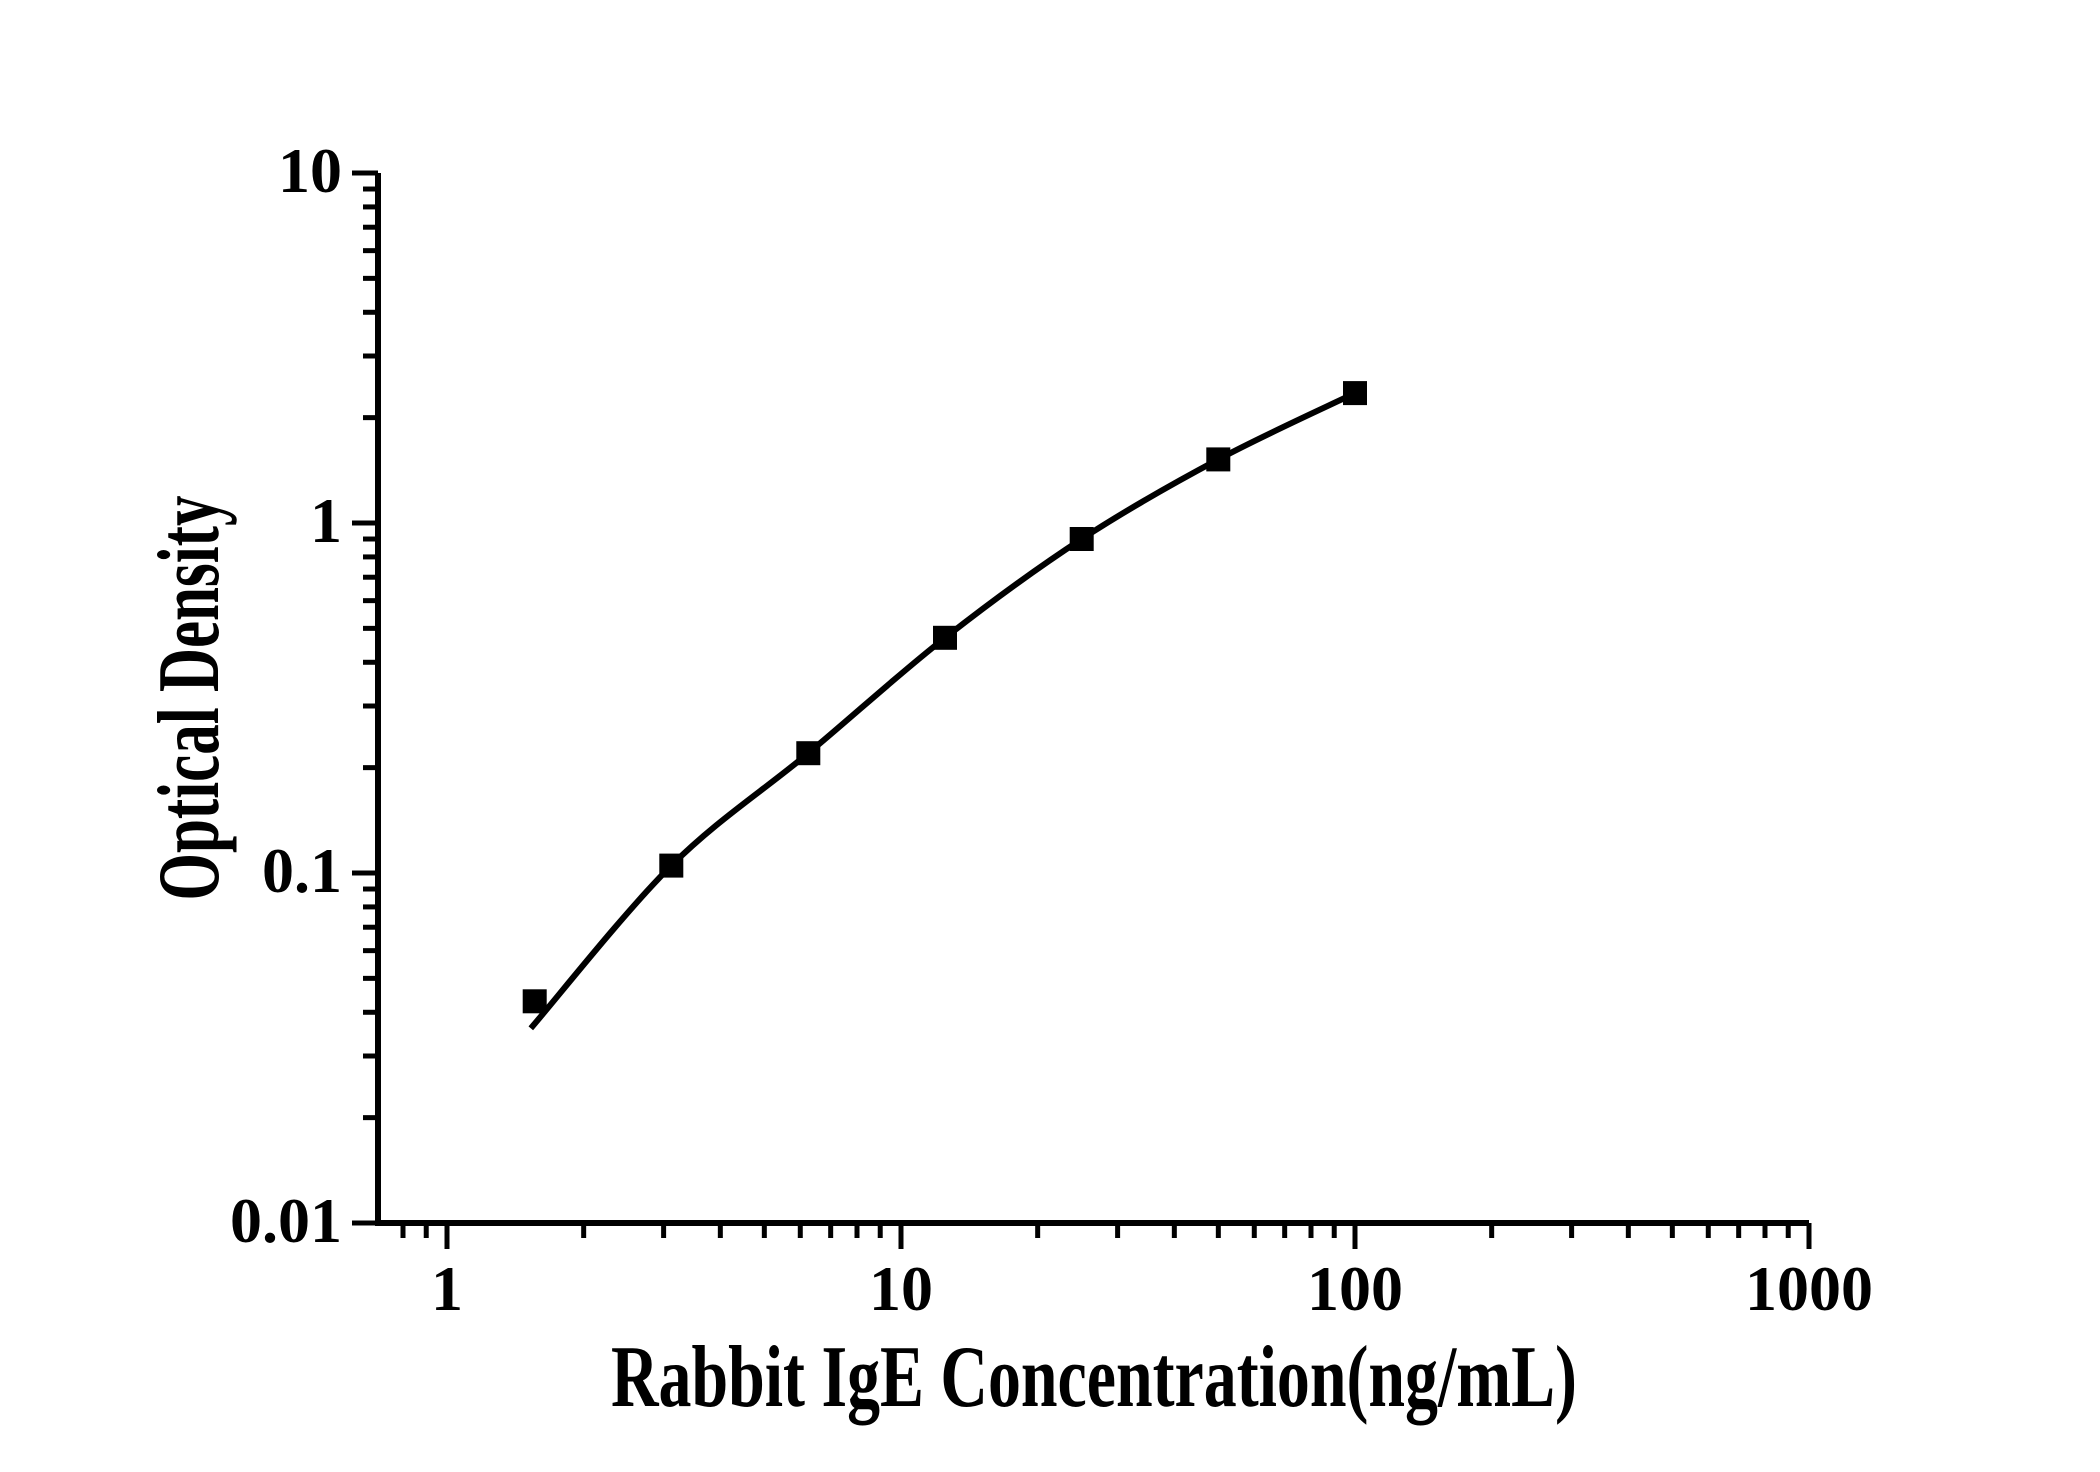 This screenshot has width=2100, height=1472. What do you see at coordinates (447, 1288) in the screenshot?
I see `x-tick-label: 1` at bounding box center [447, 1288].